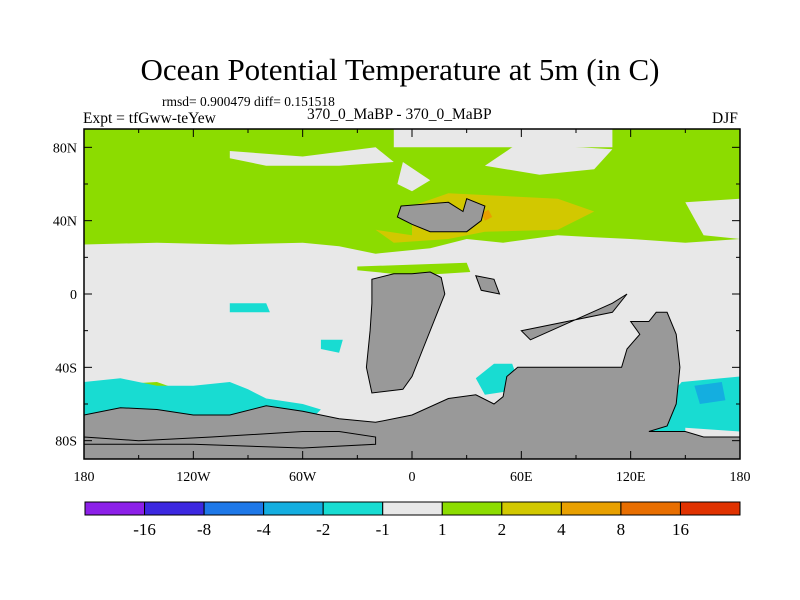 This screenshot has width=800, height=600. What do you see at coordinates (400, 69) in the screenshot?
I see `chart-title: Ocean Potential Temperature at 5m (in C)` at bounding box center [400, 69].